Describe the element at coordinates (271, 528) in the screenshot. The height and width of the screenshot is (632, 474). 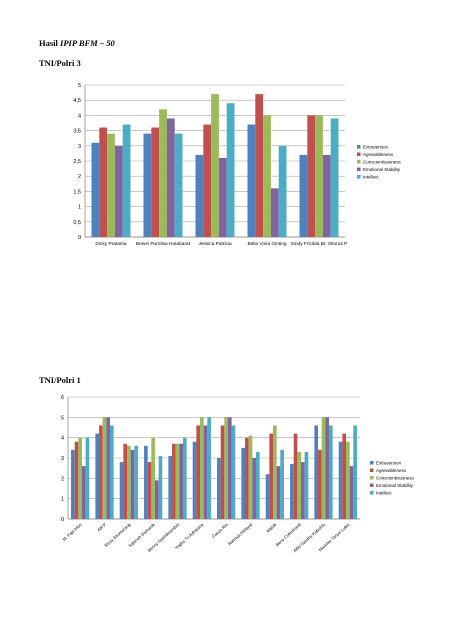
I see `x-tick-label: Wahib` at that location.